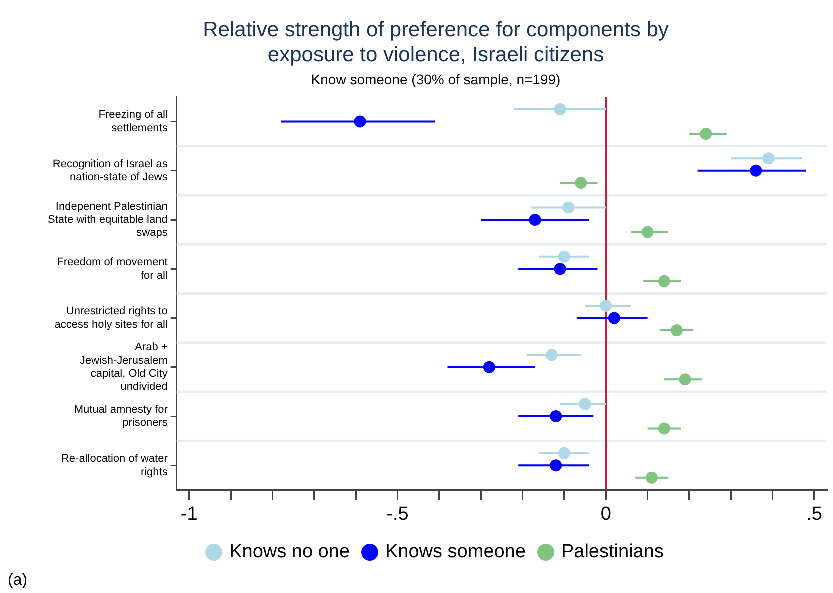 This screenshot has height=593, width=833. Describe the element at coordinates (111, 318) in the screenshot. I see `y-tick-label: Unrestricted rights to access holy sites for all` at that location.